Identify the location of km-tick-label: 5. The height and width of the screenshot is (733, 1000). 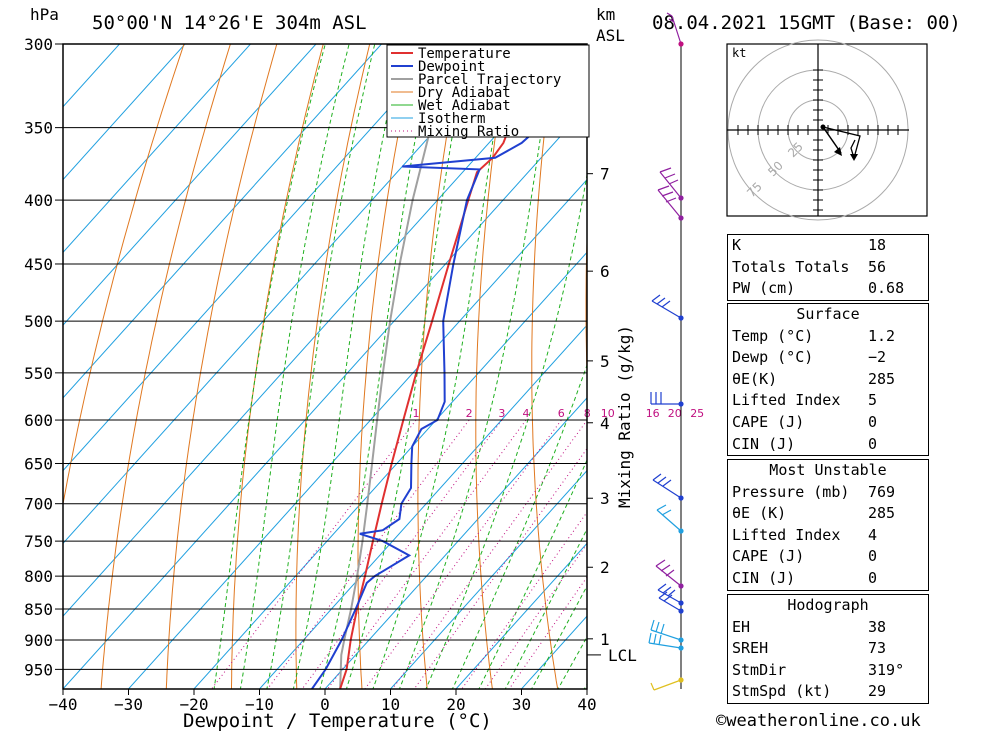
(605, 361).